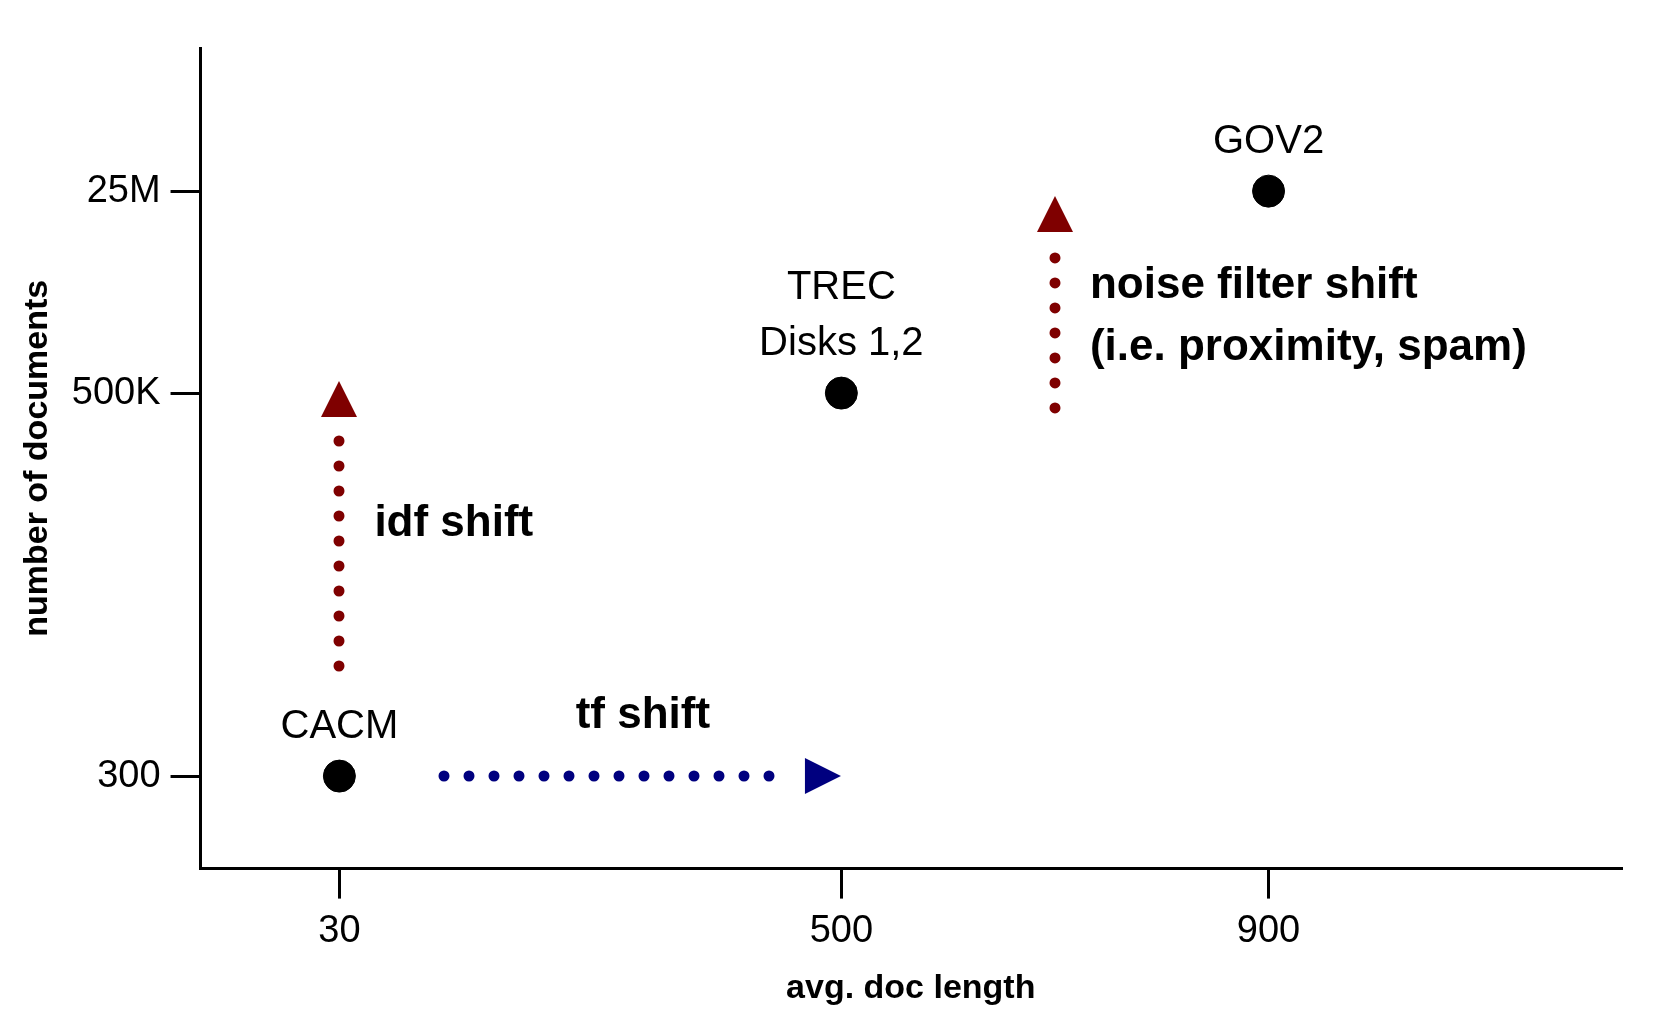 This screenshot has height=1031, width=1654. What do you see at coordinates (123, 188) in the screenshot?
I see `y-tick-label: 25M` at bounding box center [123, 188].